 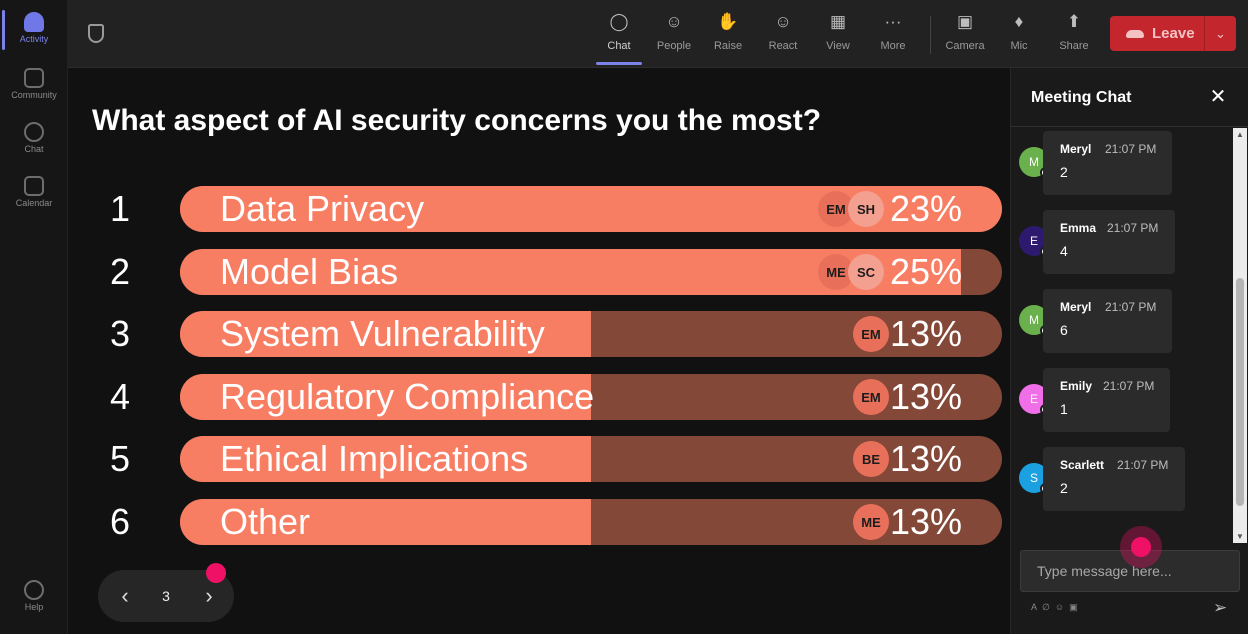 I want to click on chat-message: M Meryl 21:07 PM 6, so click(x=1129, y=321).